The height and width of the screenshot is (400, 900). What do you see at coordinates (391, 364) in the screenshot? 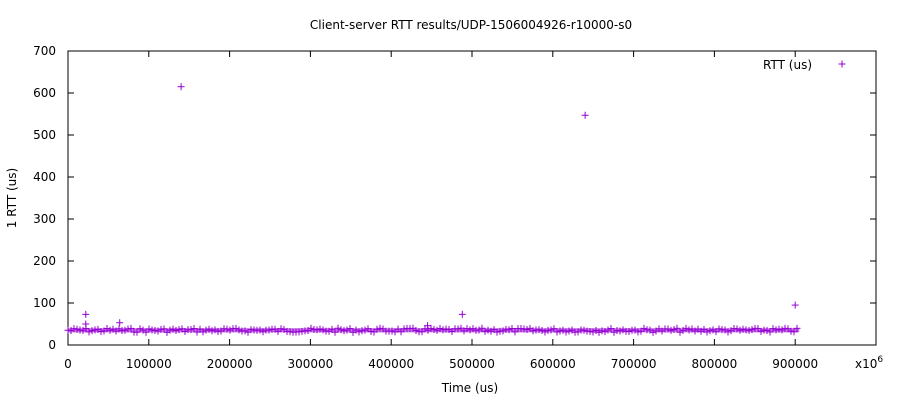
I see `x-tick-label: 400000` at bounding box center [391, 364].